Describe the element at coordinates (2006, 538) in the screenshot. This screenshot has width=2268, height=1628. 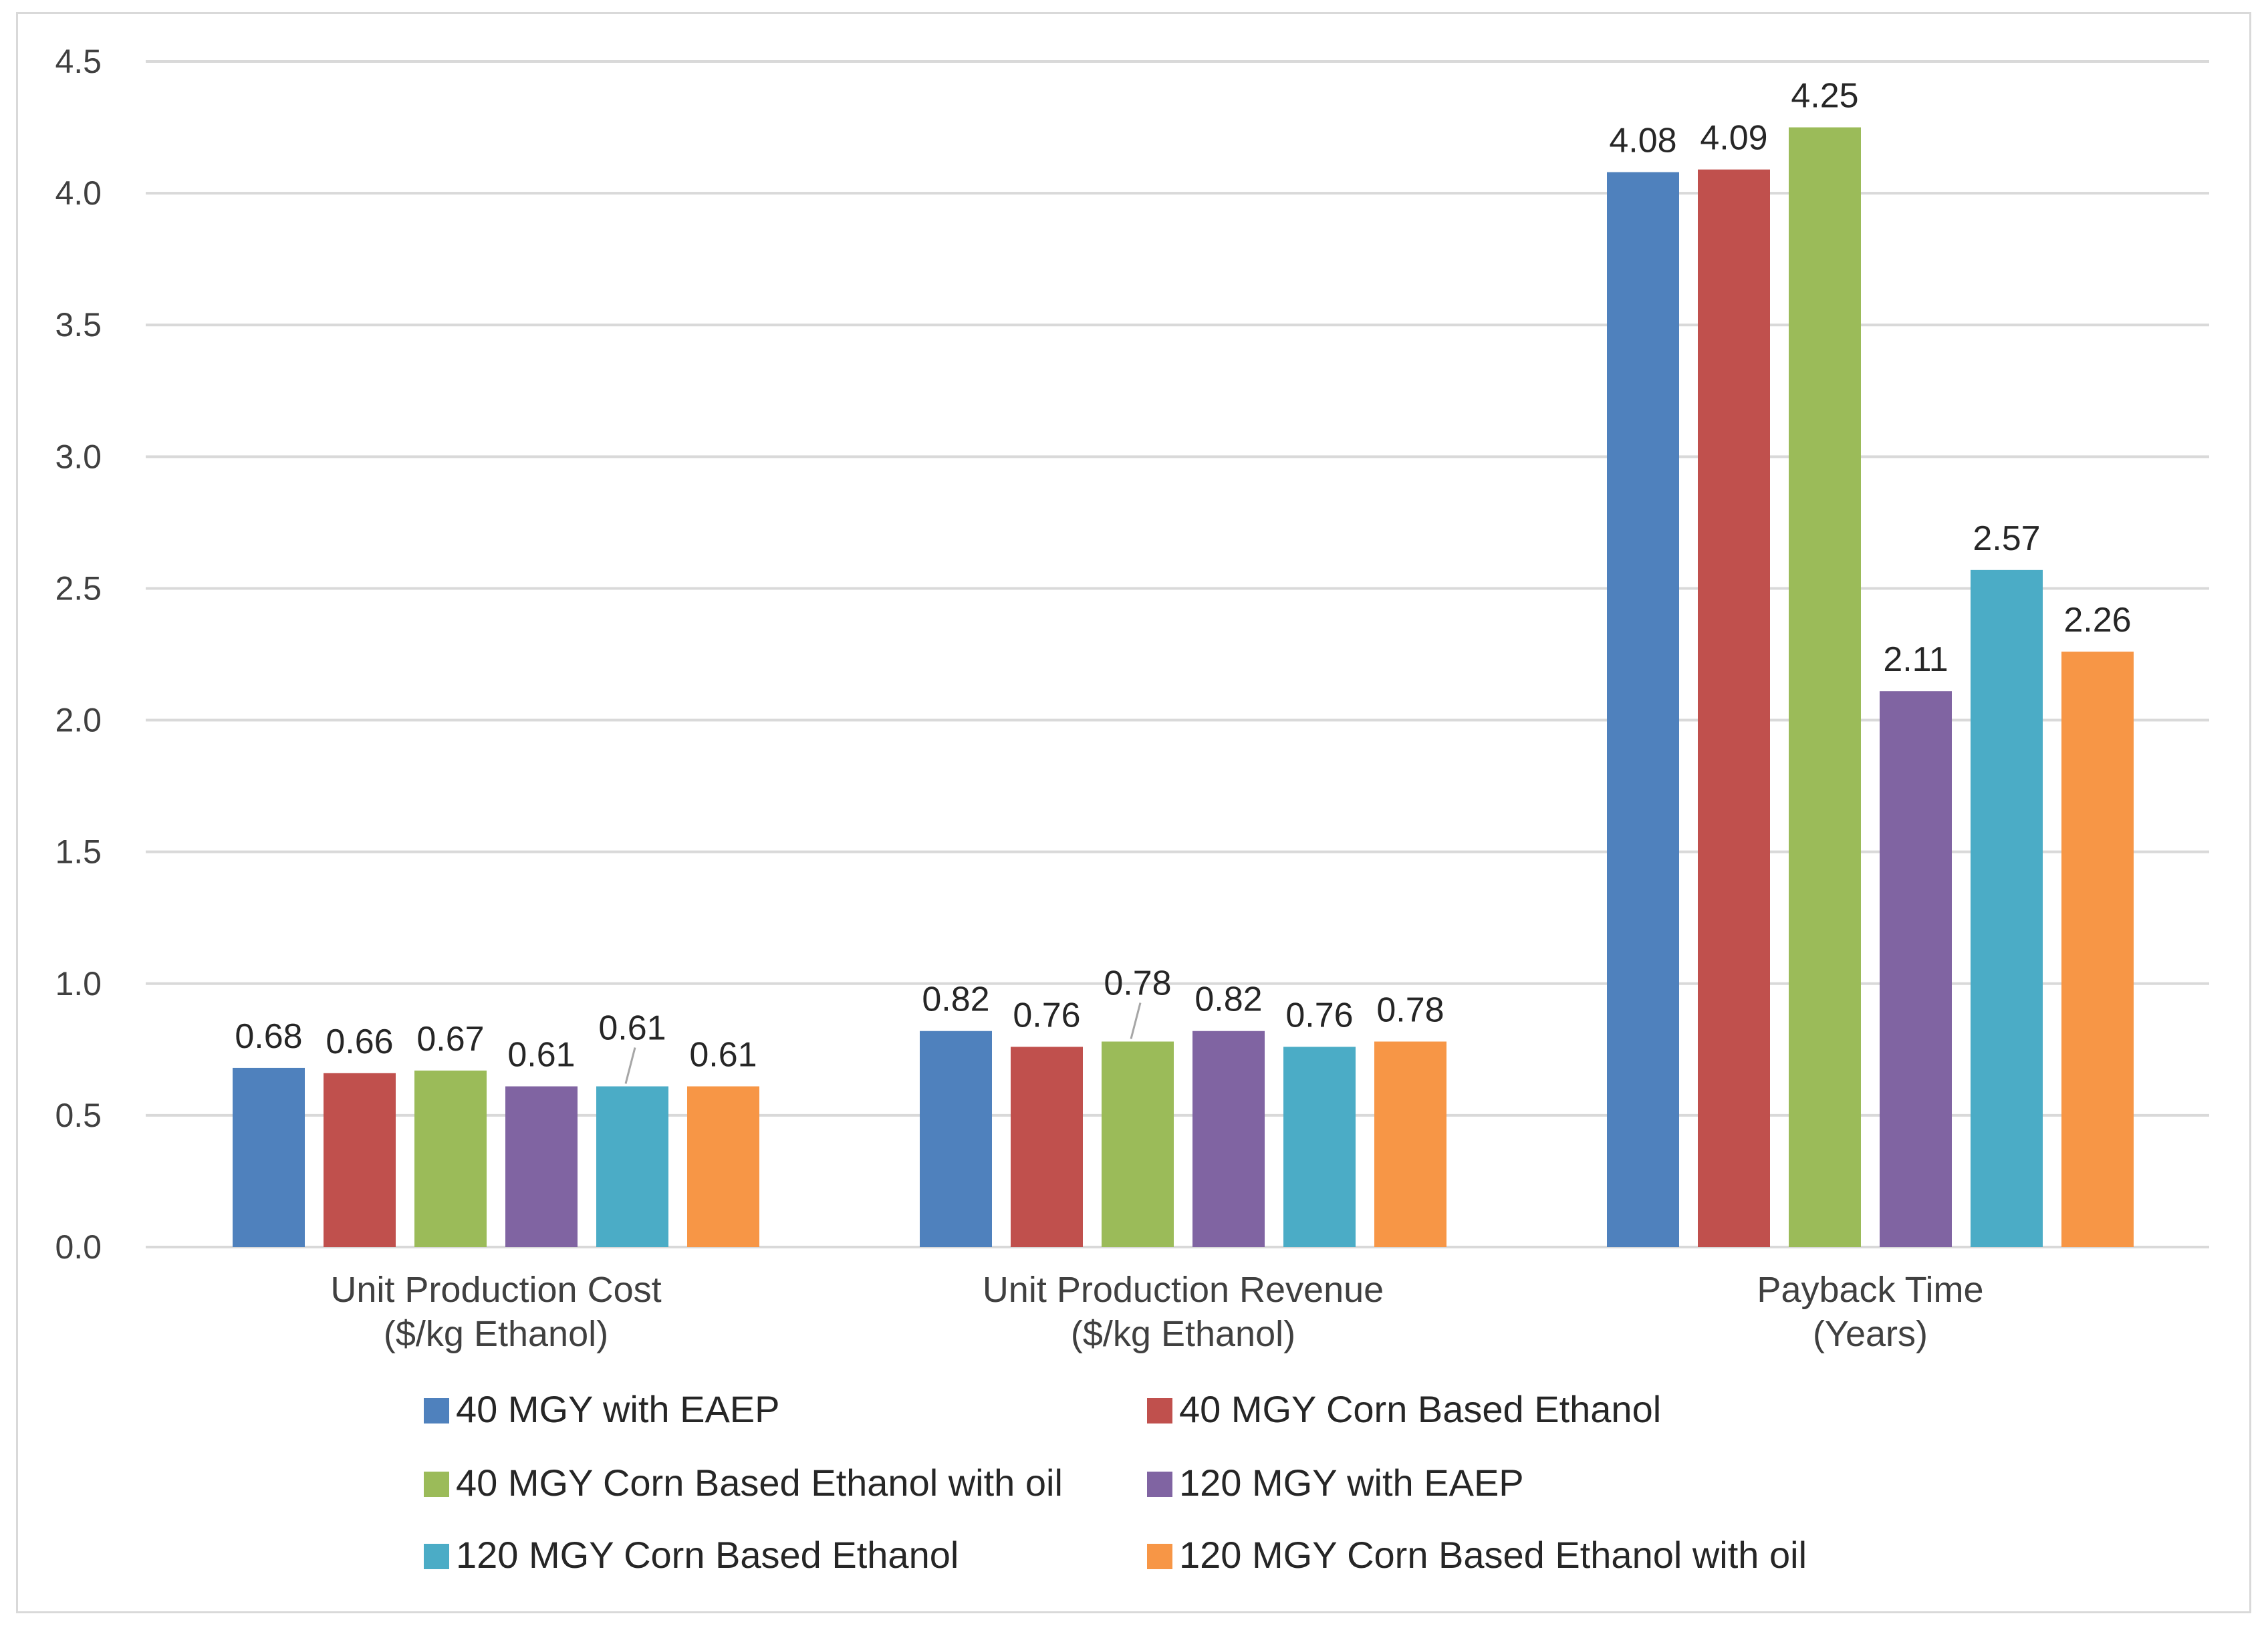
I see `data-label: 2.57` at that location.